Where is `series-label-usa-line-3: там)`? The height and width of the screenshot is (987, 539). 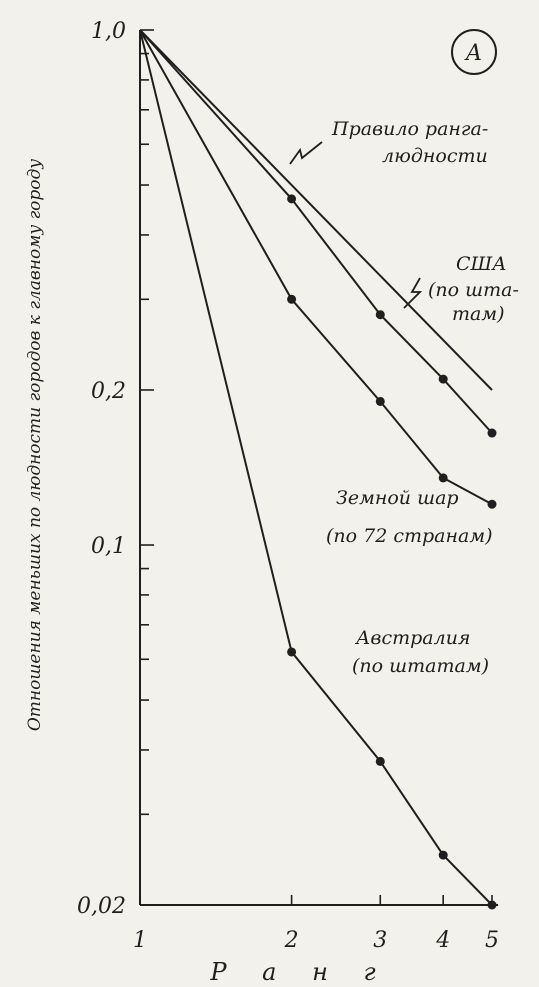
series-label-usa-line-3: там) is located at coordinates (478, 314).